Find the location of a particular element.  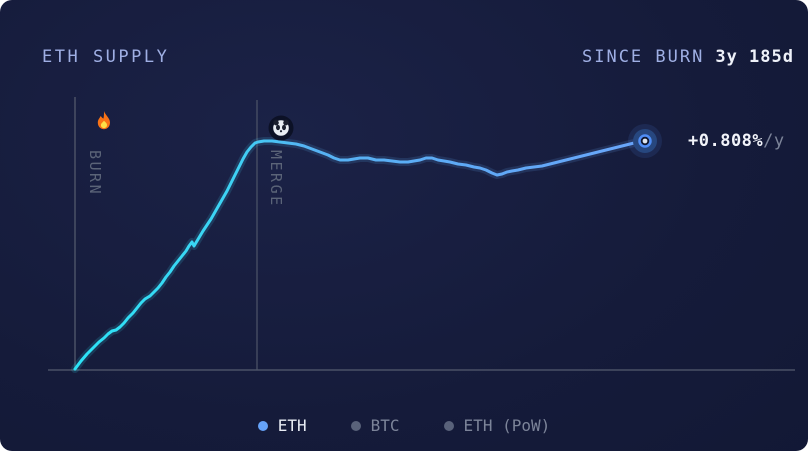

legend-label-btc: BTC is located at coordinates (385, 425).